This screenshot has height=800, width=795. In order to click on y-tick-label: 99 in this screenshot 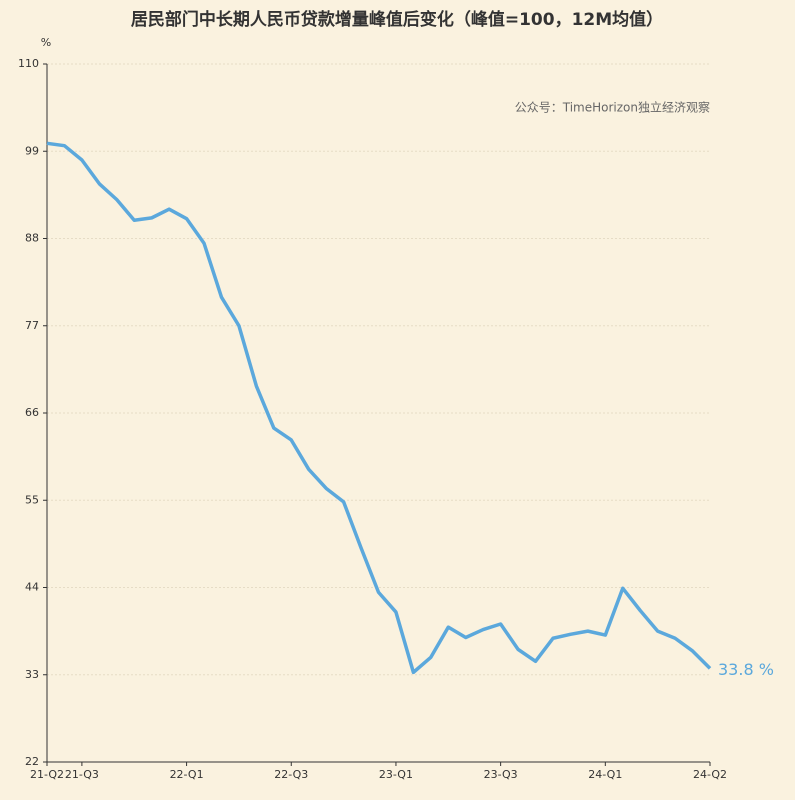, I will do `click(32, 150)`.